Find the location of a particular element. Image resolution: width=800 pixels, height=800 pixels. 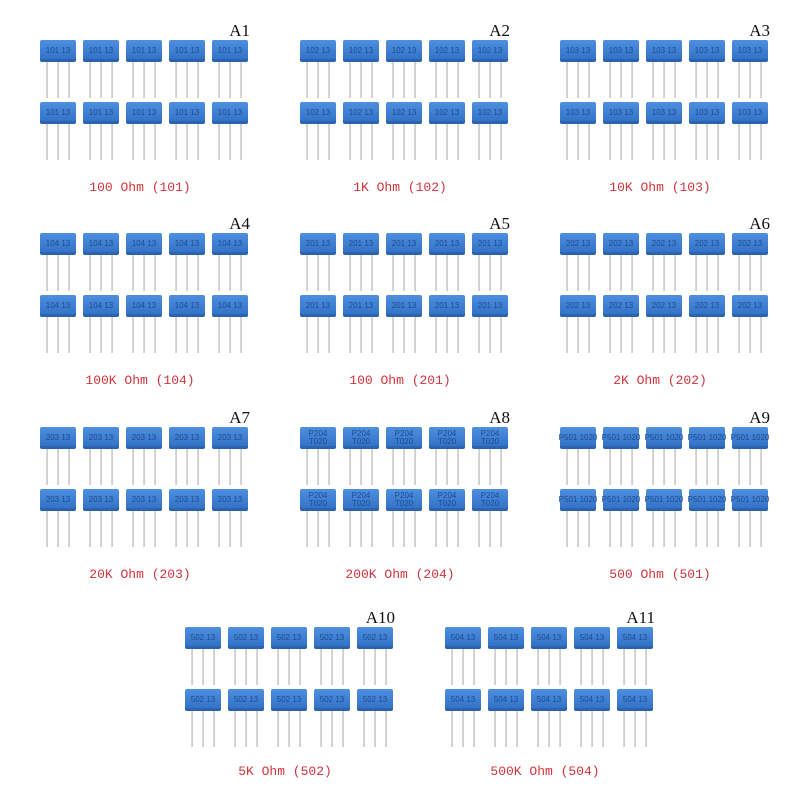

value-caption: 2K Ohm (202) is located at coordinates (660, 380).